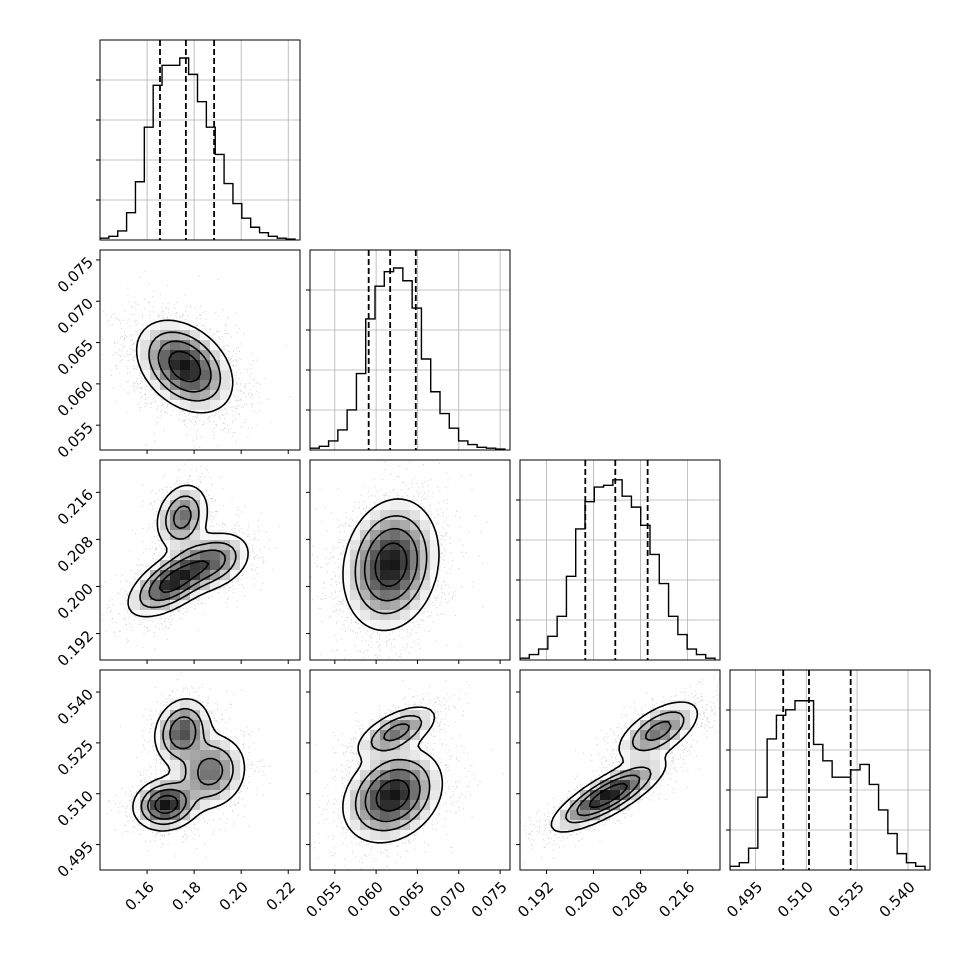 The width and height of the screenshot is (970, 970). I want to click on y-tick-label: 0.495, so click(75, 859).